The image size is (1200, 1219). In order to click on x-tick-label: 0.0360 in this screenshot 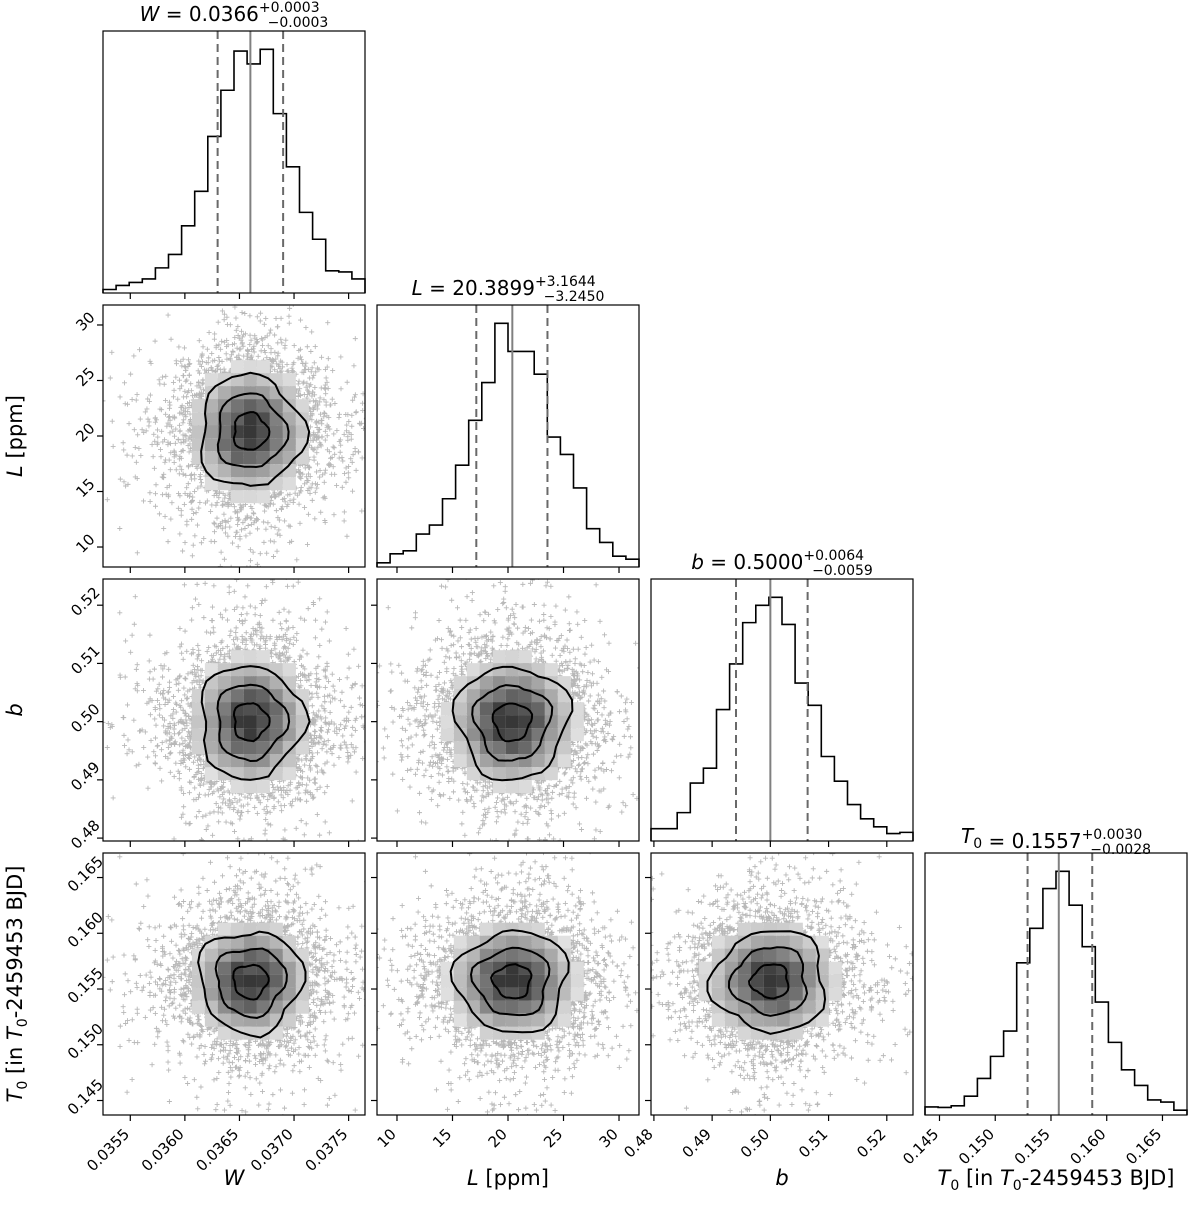, I will do `click(163, 1150)`.